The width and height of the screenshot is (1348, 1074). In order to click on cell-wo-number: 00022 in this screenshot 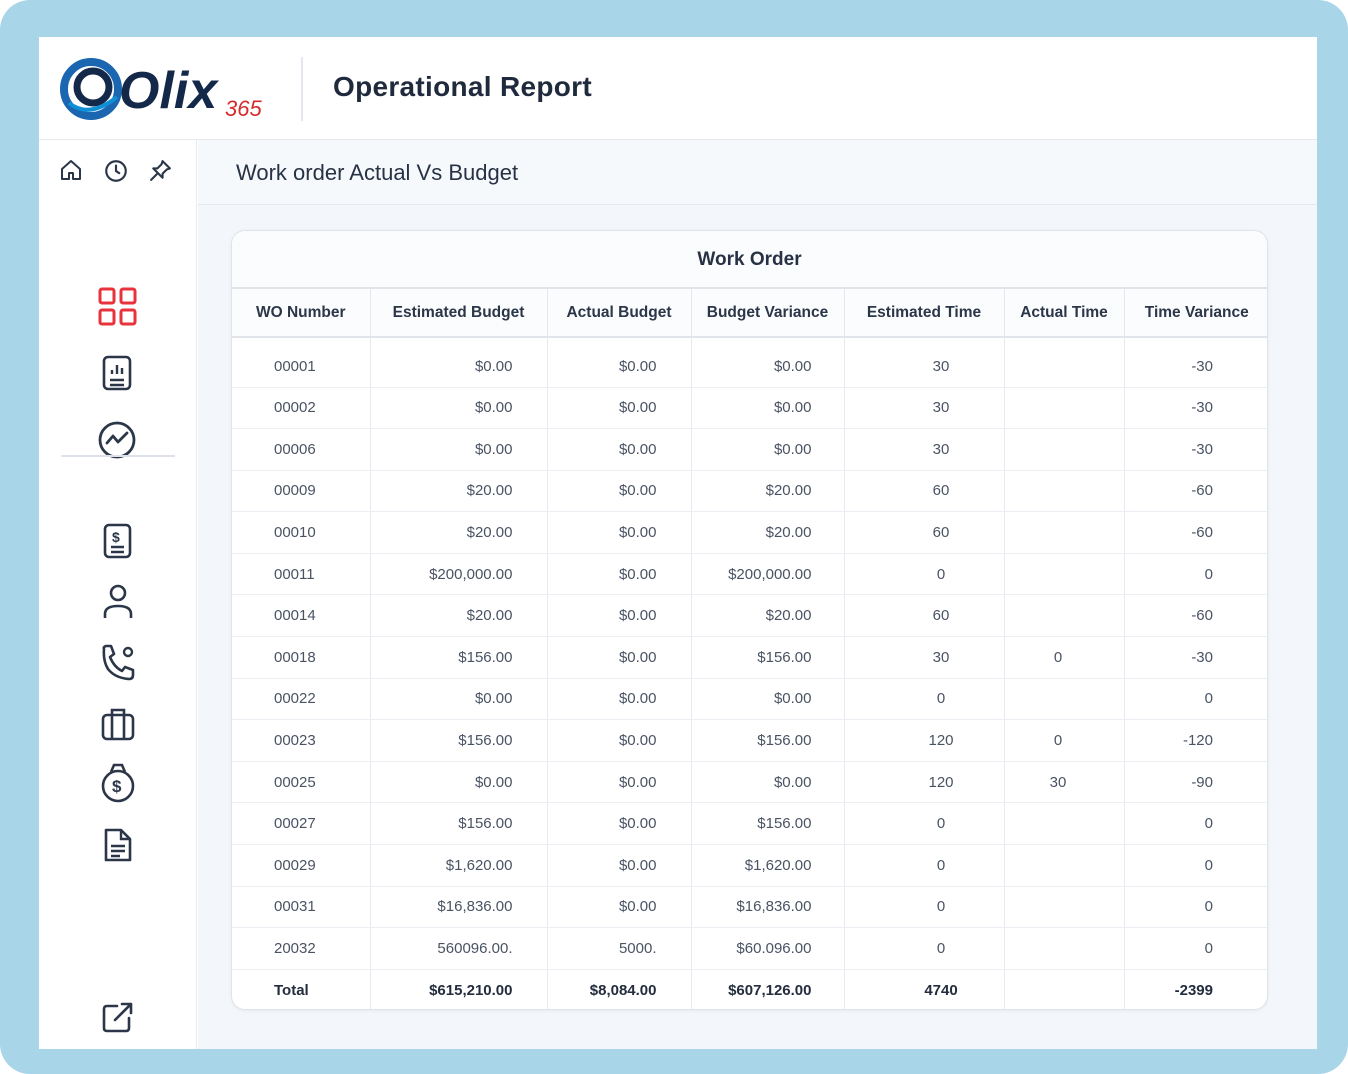, I will do `click(301, 699)`.